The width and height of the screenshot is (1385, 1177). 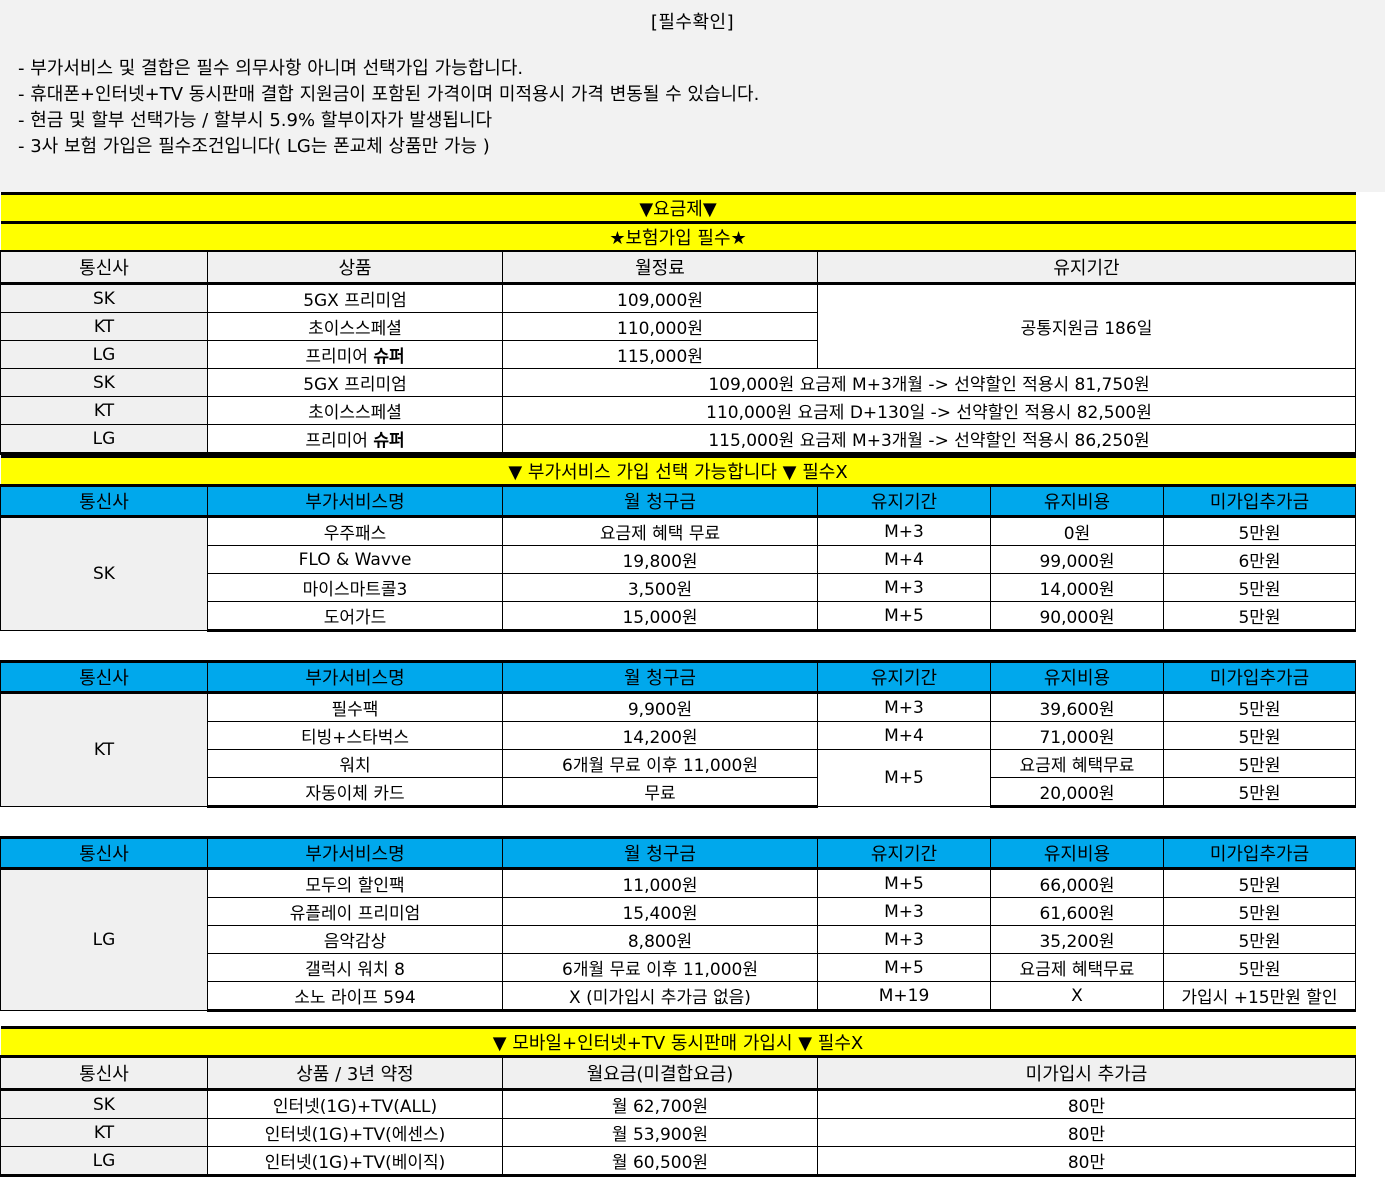 I want to click on table-row: SK 인터넷(1G)+TV(ALL) 월 62,700원 80만, so click(x=678, y=1104).